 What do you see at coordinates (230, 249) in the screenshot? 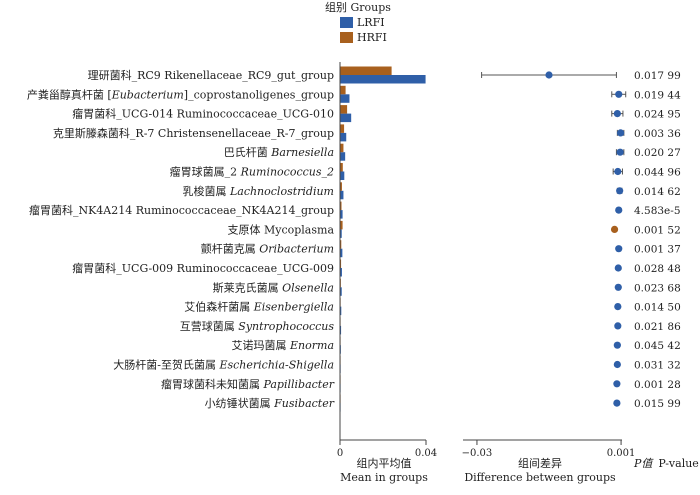
I see `taxon-label-cn: 颤杆菌克属` at bounding box center [230, 249].